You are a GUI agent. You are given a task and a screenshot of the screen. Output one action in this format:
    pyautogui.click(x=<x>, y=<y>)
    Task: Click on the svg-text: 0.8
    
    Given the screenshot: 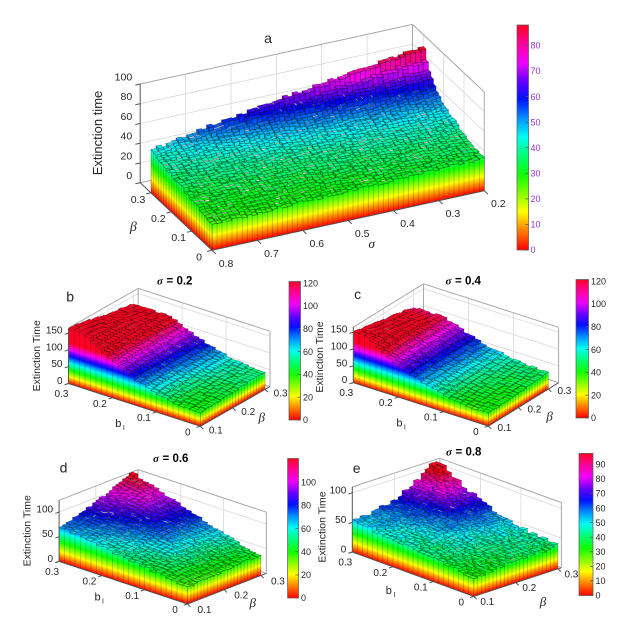 What is the action you would take?
    pyautogui.click(x=226, y=264)
    